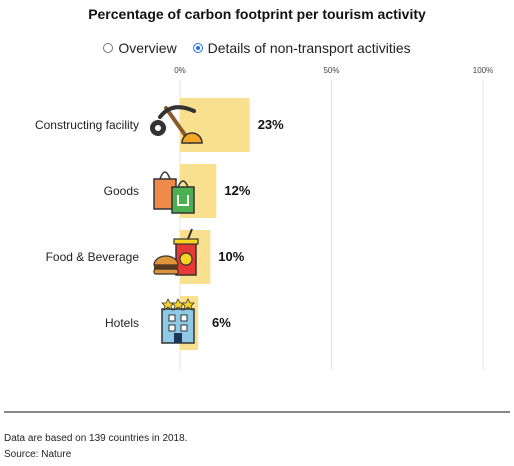 Image resolution: width=514 pixels, height=466 pixels. Describe the element at coordinates (309, 48) in the screenshot. I see `details-label: Details of non-transport activities` at that location.